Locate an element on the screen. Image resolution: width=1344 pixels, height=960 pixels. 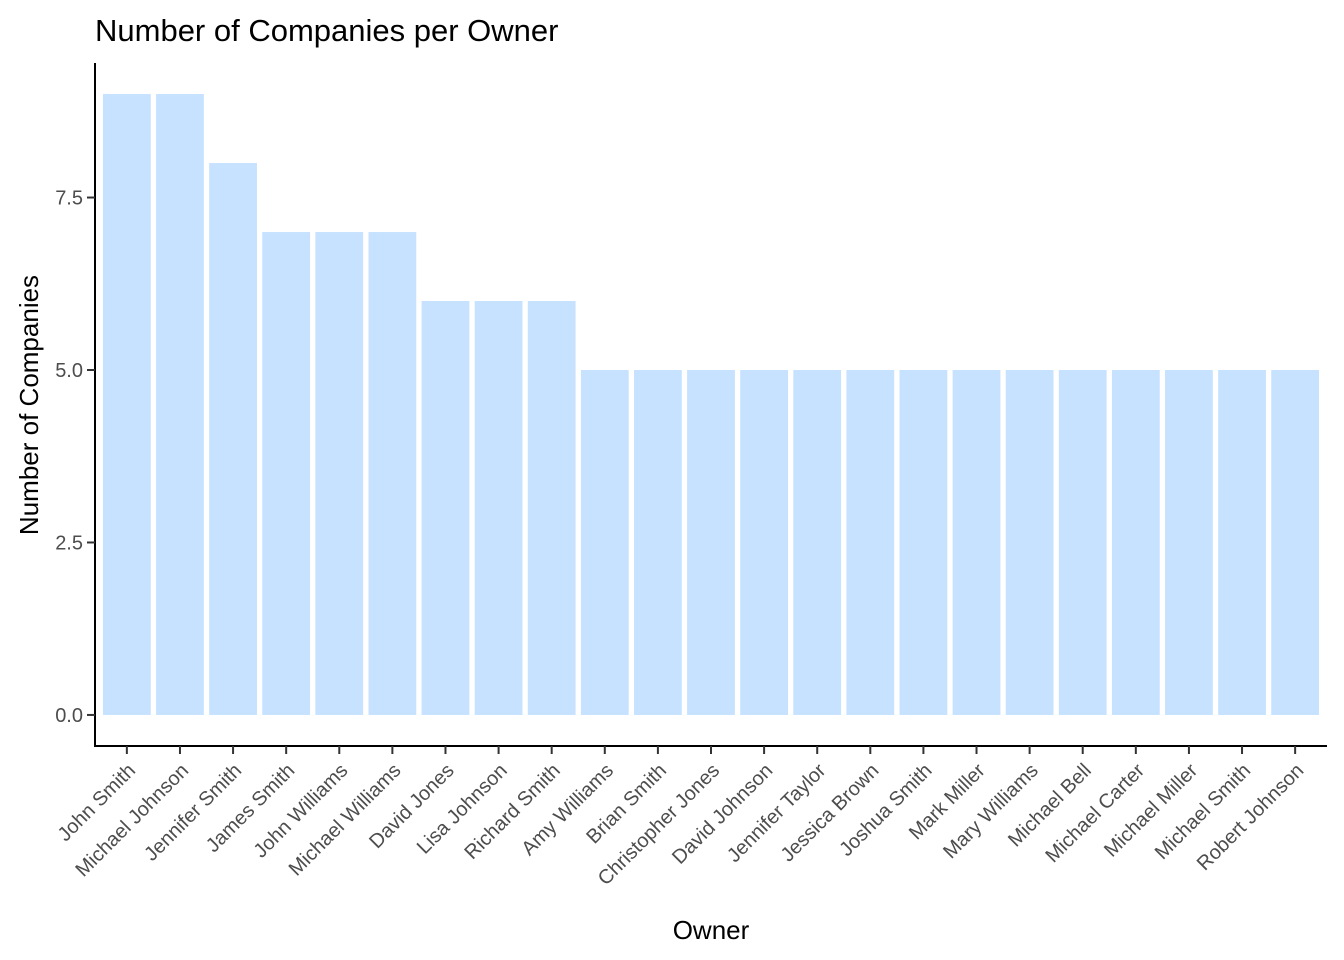
chart-title: Number of Companies per Owner is located at coordinates (326, 30).